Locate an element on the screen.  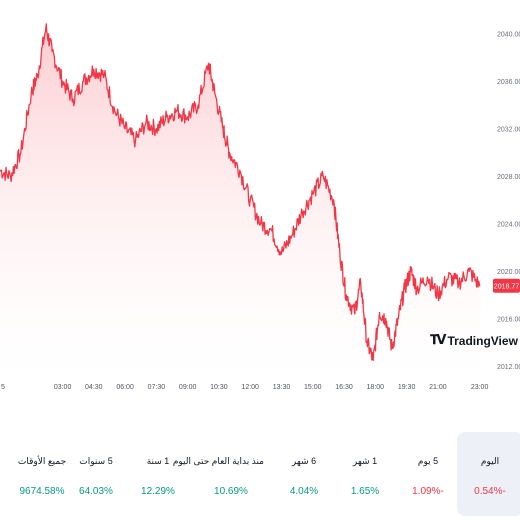
x-tick-label: 18:00 is located at coordinates (376, 387).